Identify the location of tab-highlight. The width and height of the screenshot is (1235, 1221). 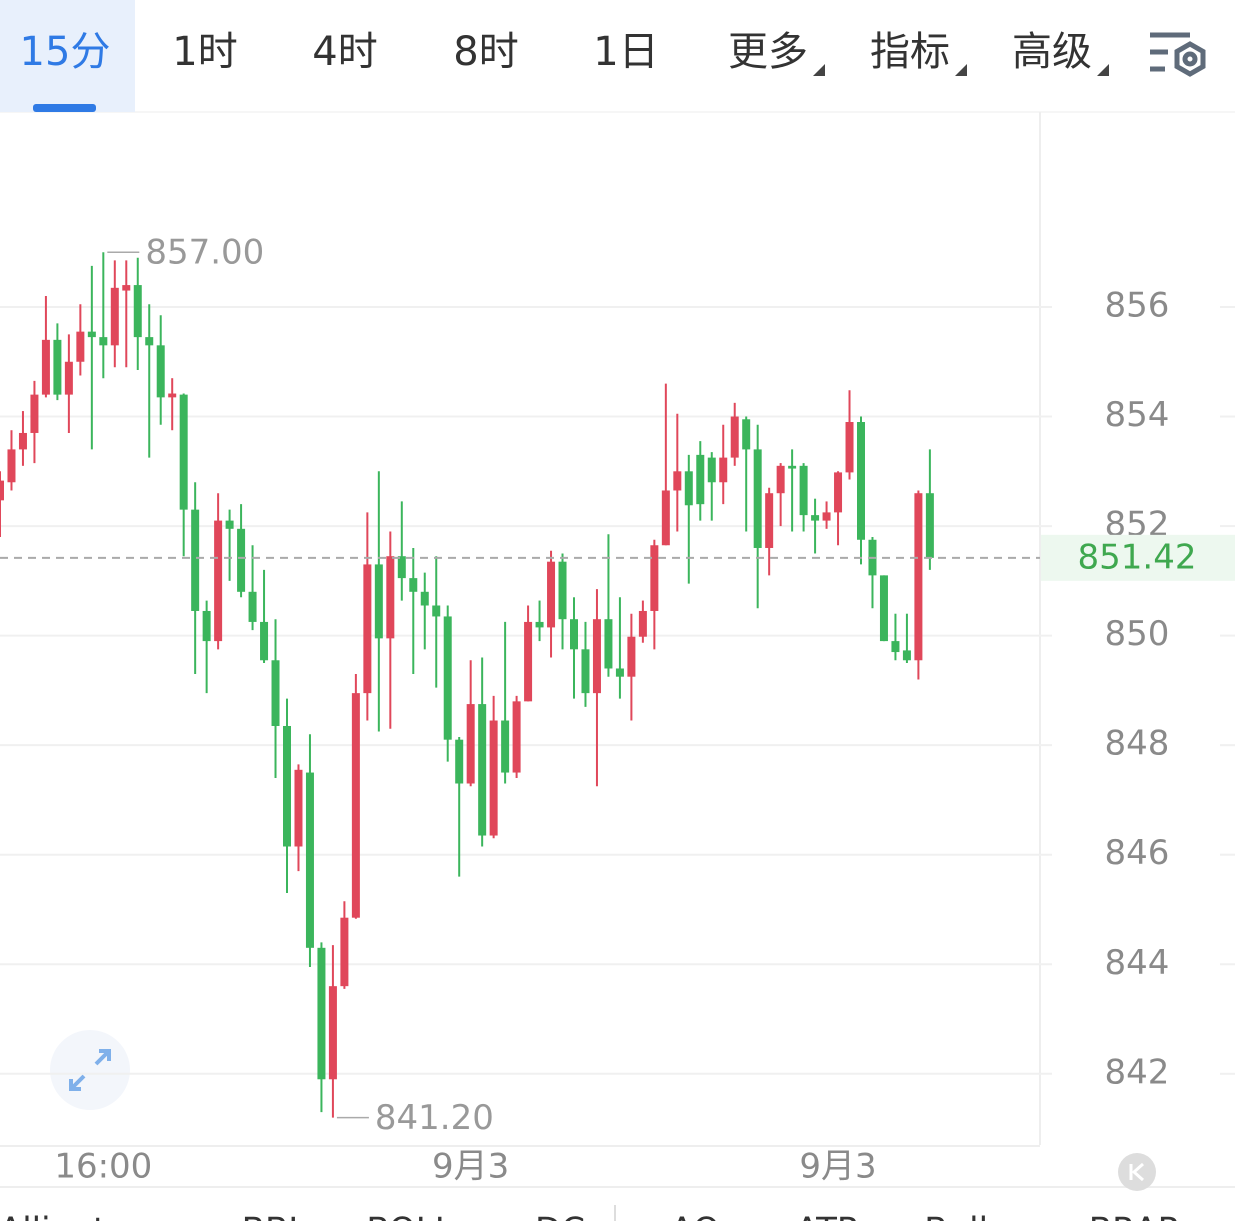
(67, 56).